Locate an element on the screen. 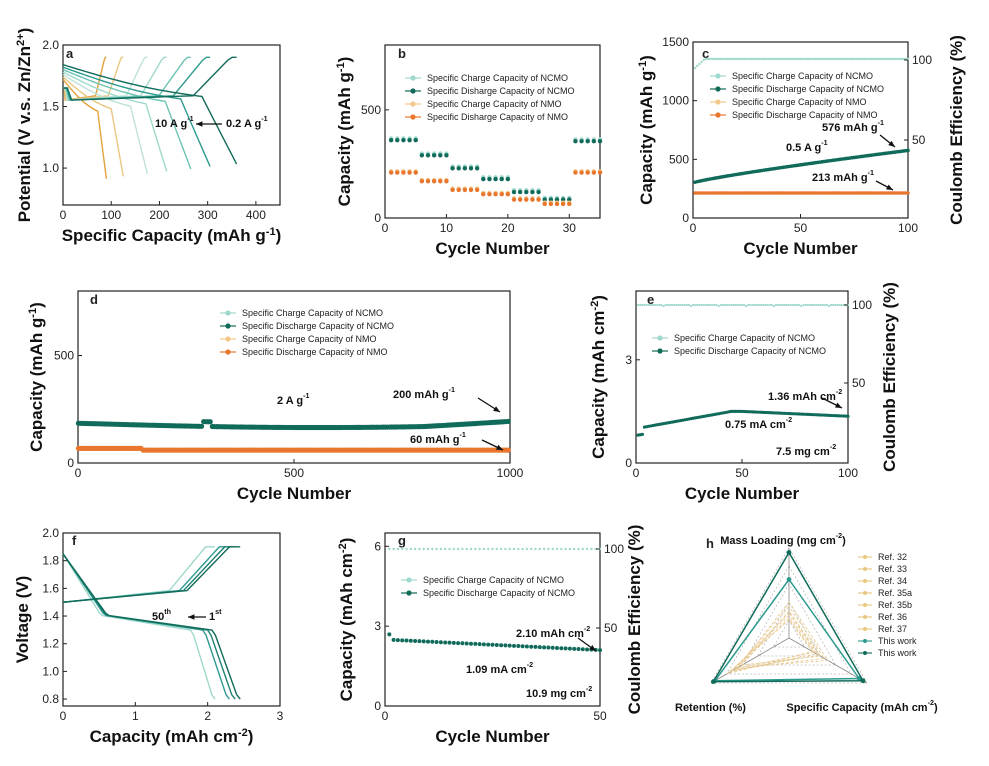 This screenshot has width=989, height=766. panel-h-legend-item: Ref. 35b is located at coordinates (895, 605).